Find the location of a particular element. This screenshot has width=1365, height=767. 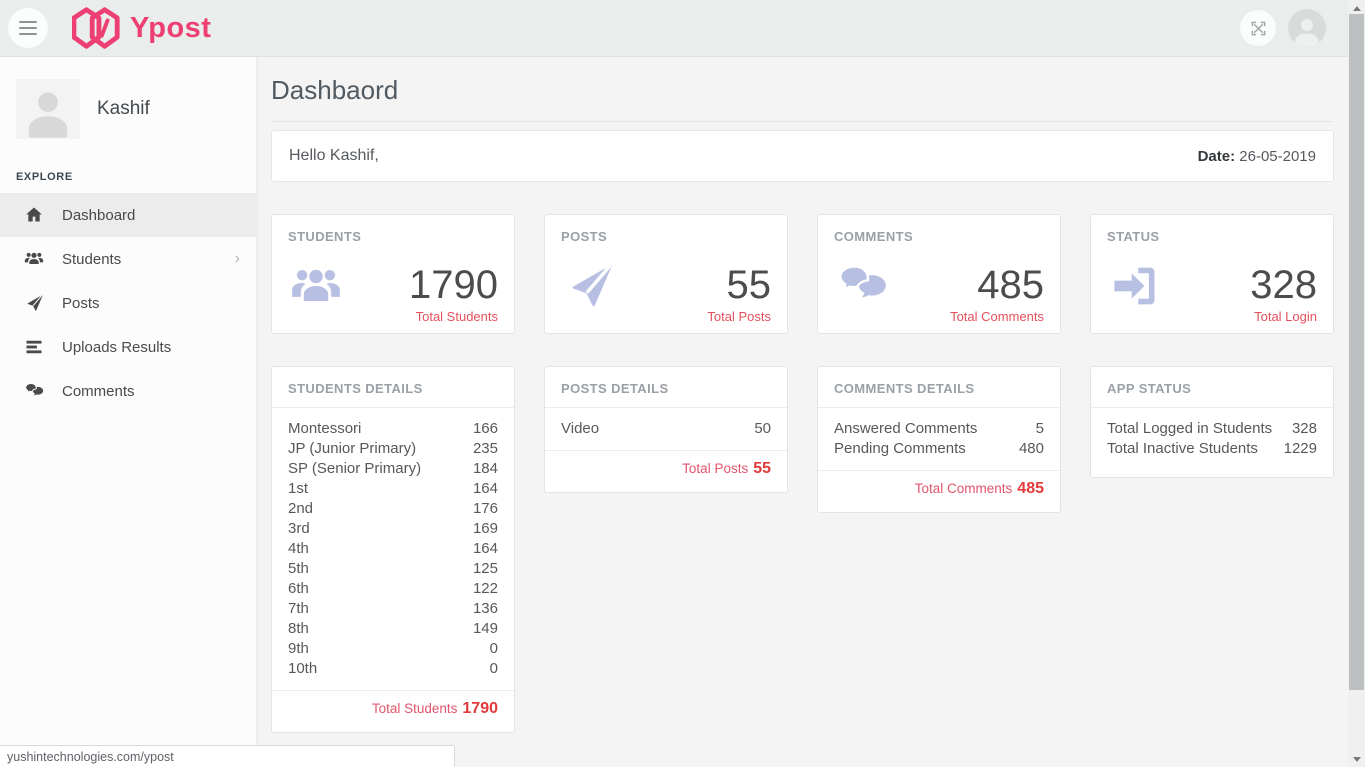

detail-row: Video 50 is located at coordinates (666, 429).